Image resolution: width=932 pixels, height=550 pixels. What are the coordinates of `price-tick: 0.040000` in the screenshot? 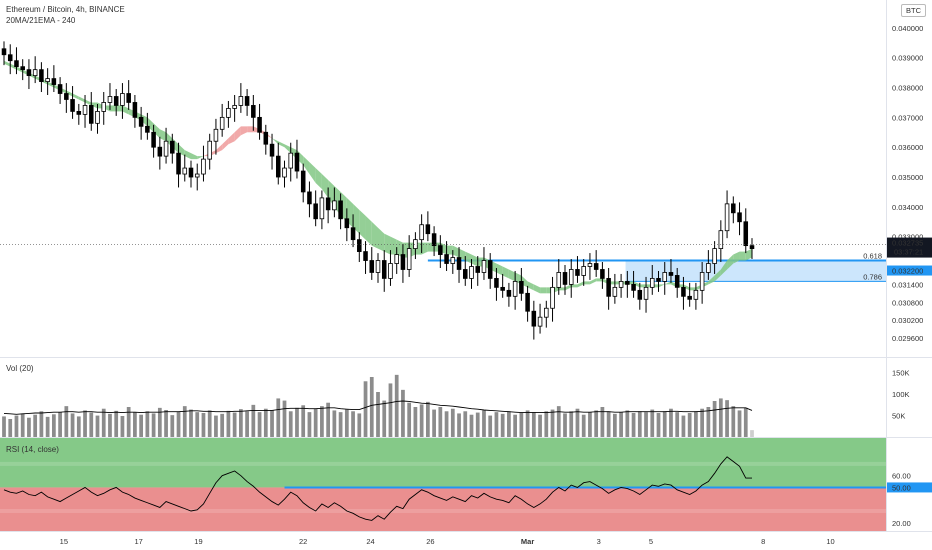 It's located at (907, 28).